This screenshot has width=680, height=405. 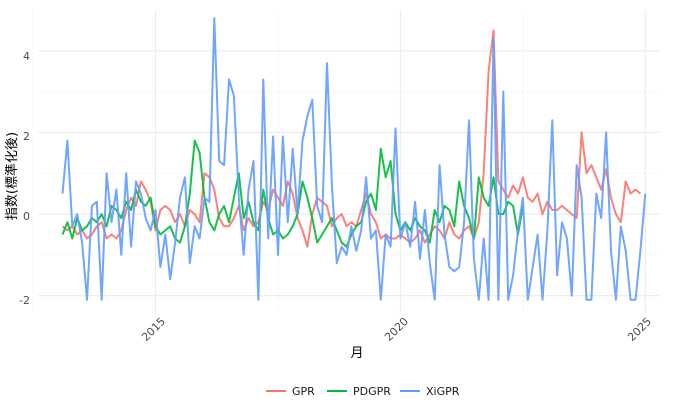 I want to click on legend-item-xigpr: XiGPR, so click(x=430, y=391).